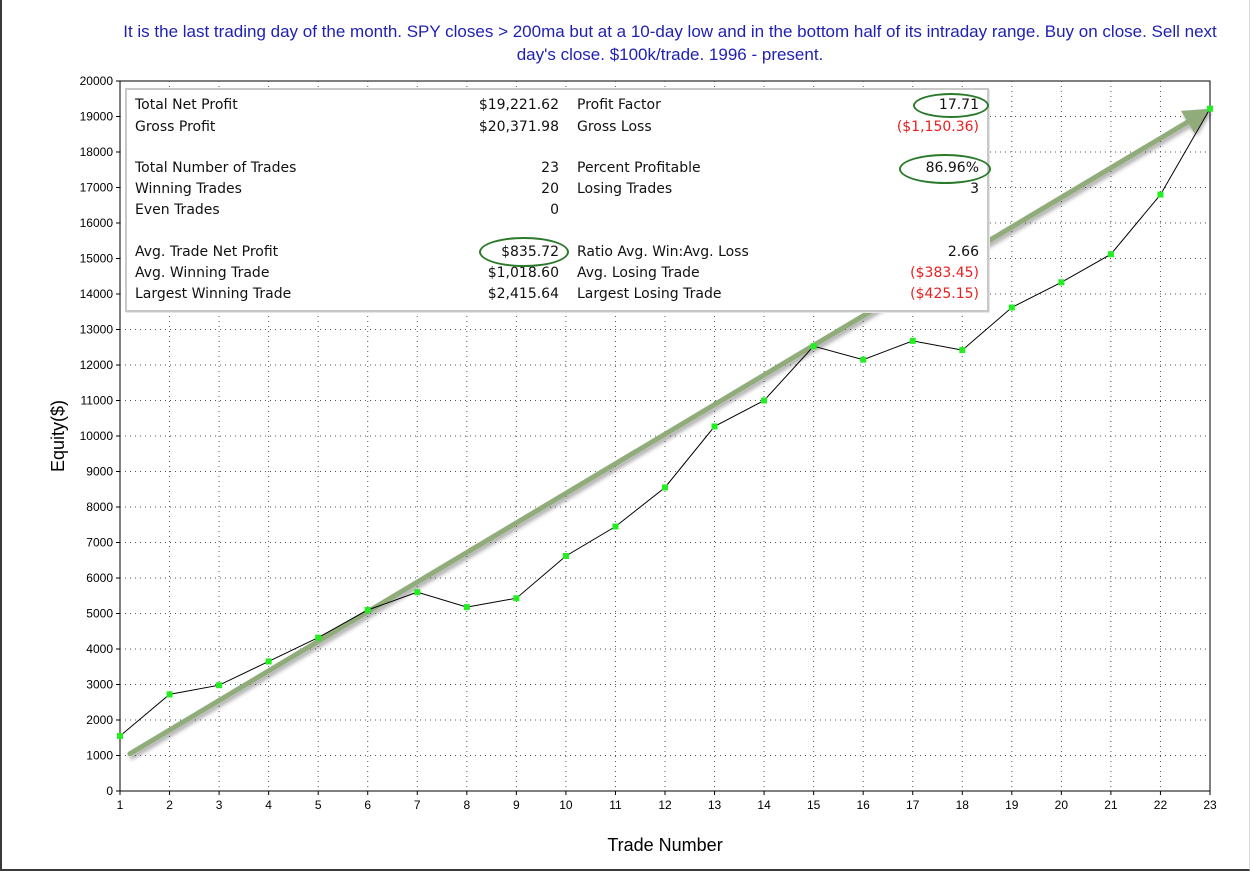  I want to click on y-tick-label: 0, so click(109, 791).